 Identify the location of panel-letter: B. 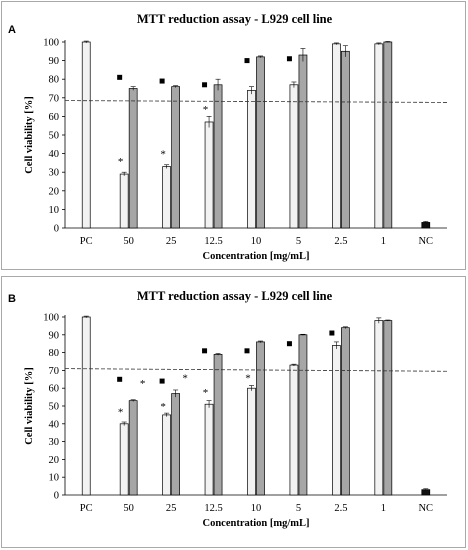
(12, 299).